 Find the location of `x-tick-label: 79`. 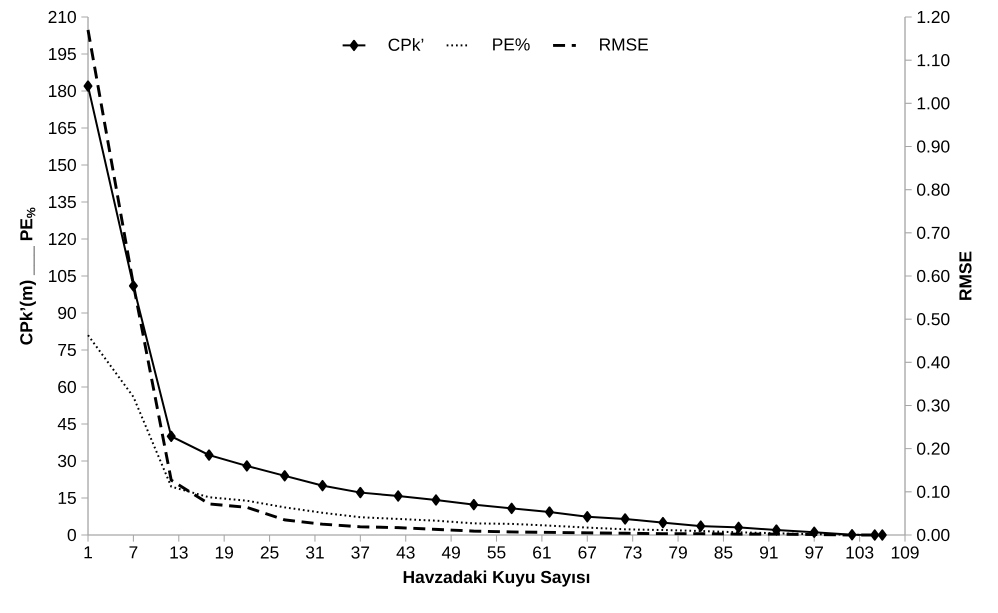

x-tick-label: 79 is located at coordinates (678, 552).